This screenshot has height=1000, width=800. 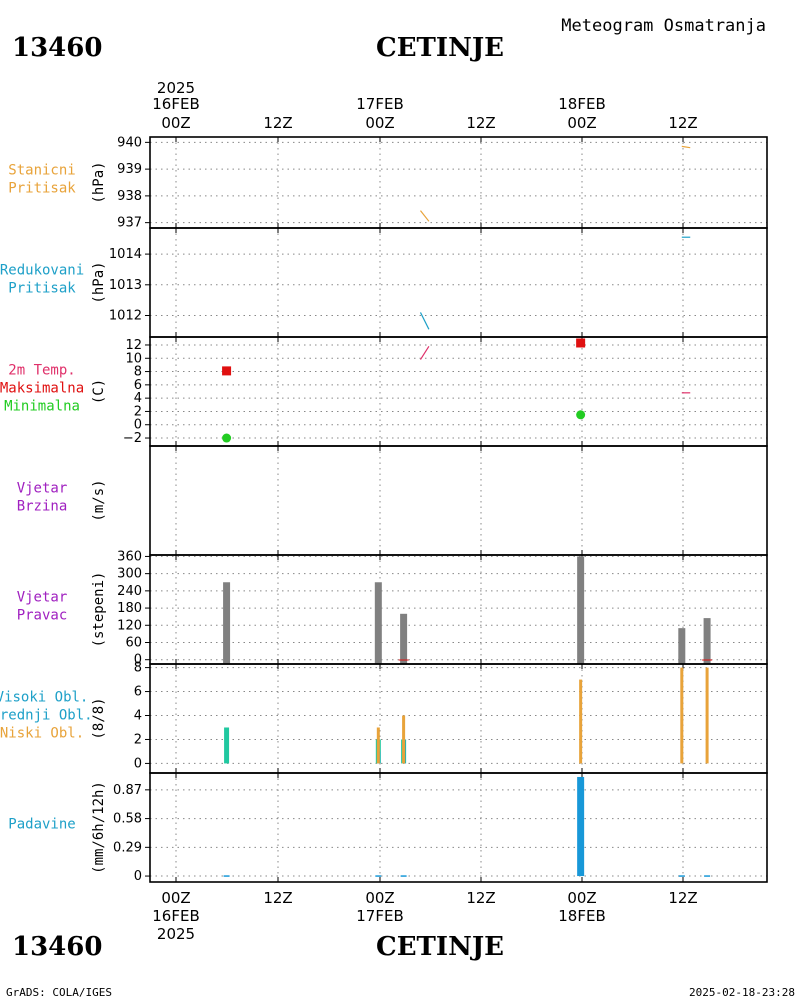 I want to click on y-tick-label: 60, so click(x=133, y=642).